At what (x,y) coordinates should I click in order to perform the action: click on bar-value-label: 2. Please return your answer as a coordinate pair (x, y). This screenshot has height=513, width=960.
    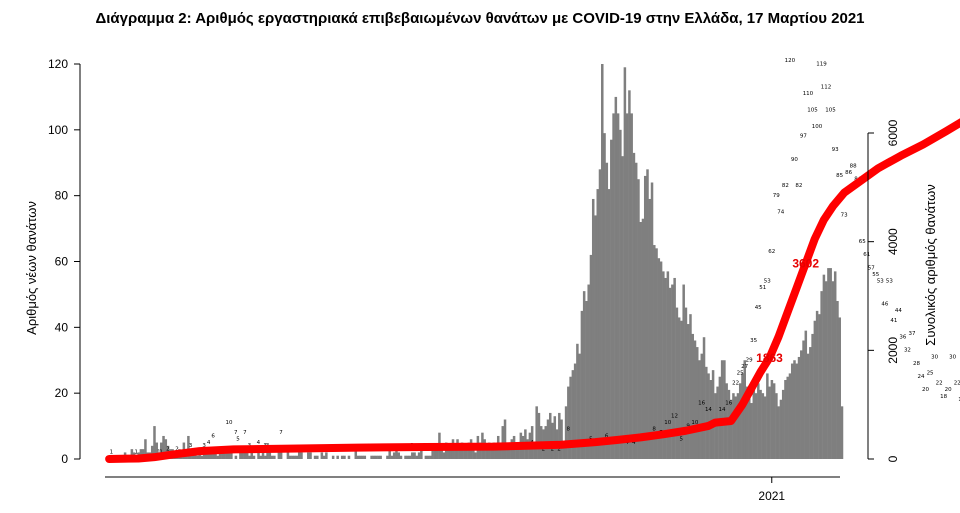
    Looking at the image, I should click on (177, 449).